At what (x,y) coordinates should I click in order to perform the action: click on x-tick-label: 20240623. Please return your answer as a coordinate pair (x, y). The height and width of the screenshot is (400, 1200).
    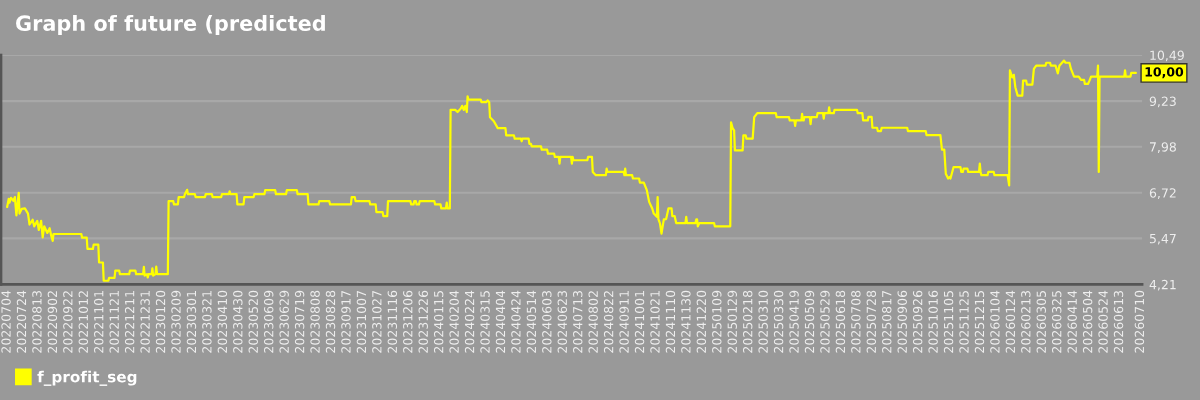
    Looking at the image, I should click on (562, 321).